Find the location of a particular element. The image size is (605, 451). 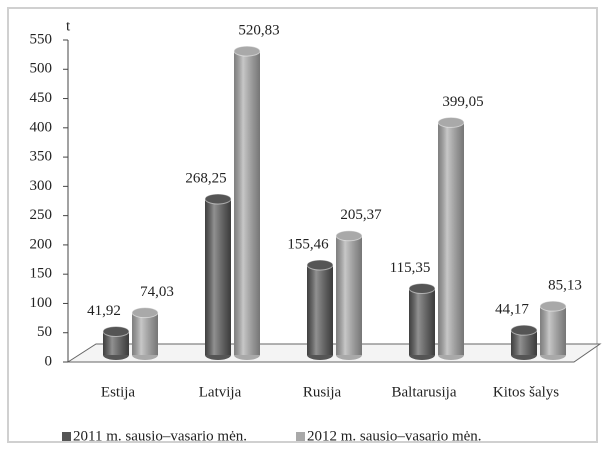

y-tick-label: 350 is located at coordinates (41, 157).